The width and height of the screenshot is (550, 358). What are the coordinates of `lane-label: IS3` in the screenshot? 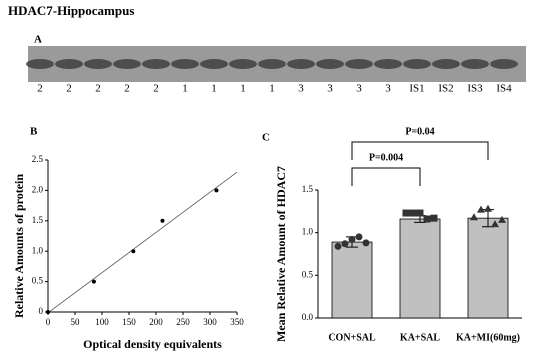 It's located at (475, 89).